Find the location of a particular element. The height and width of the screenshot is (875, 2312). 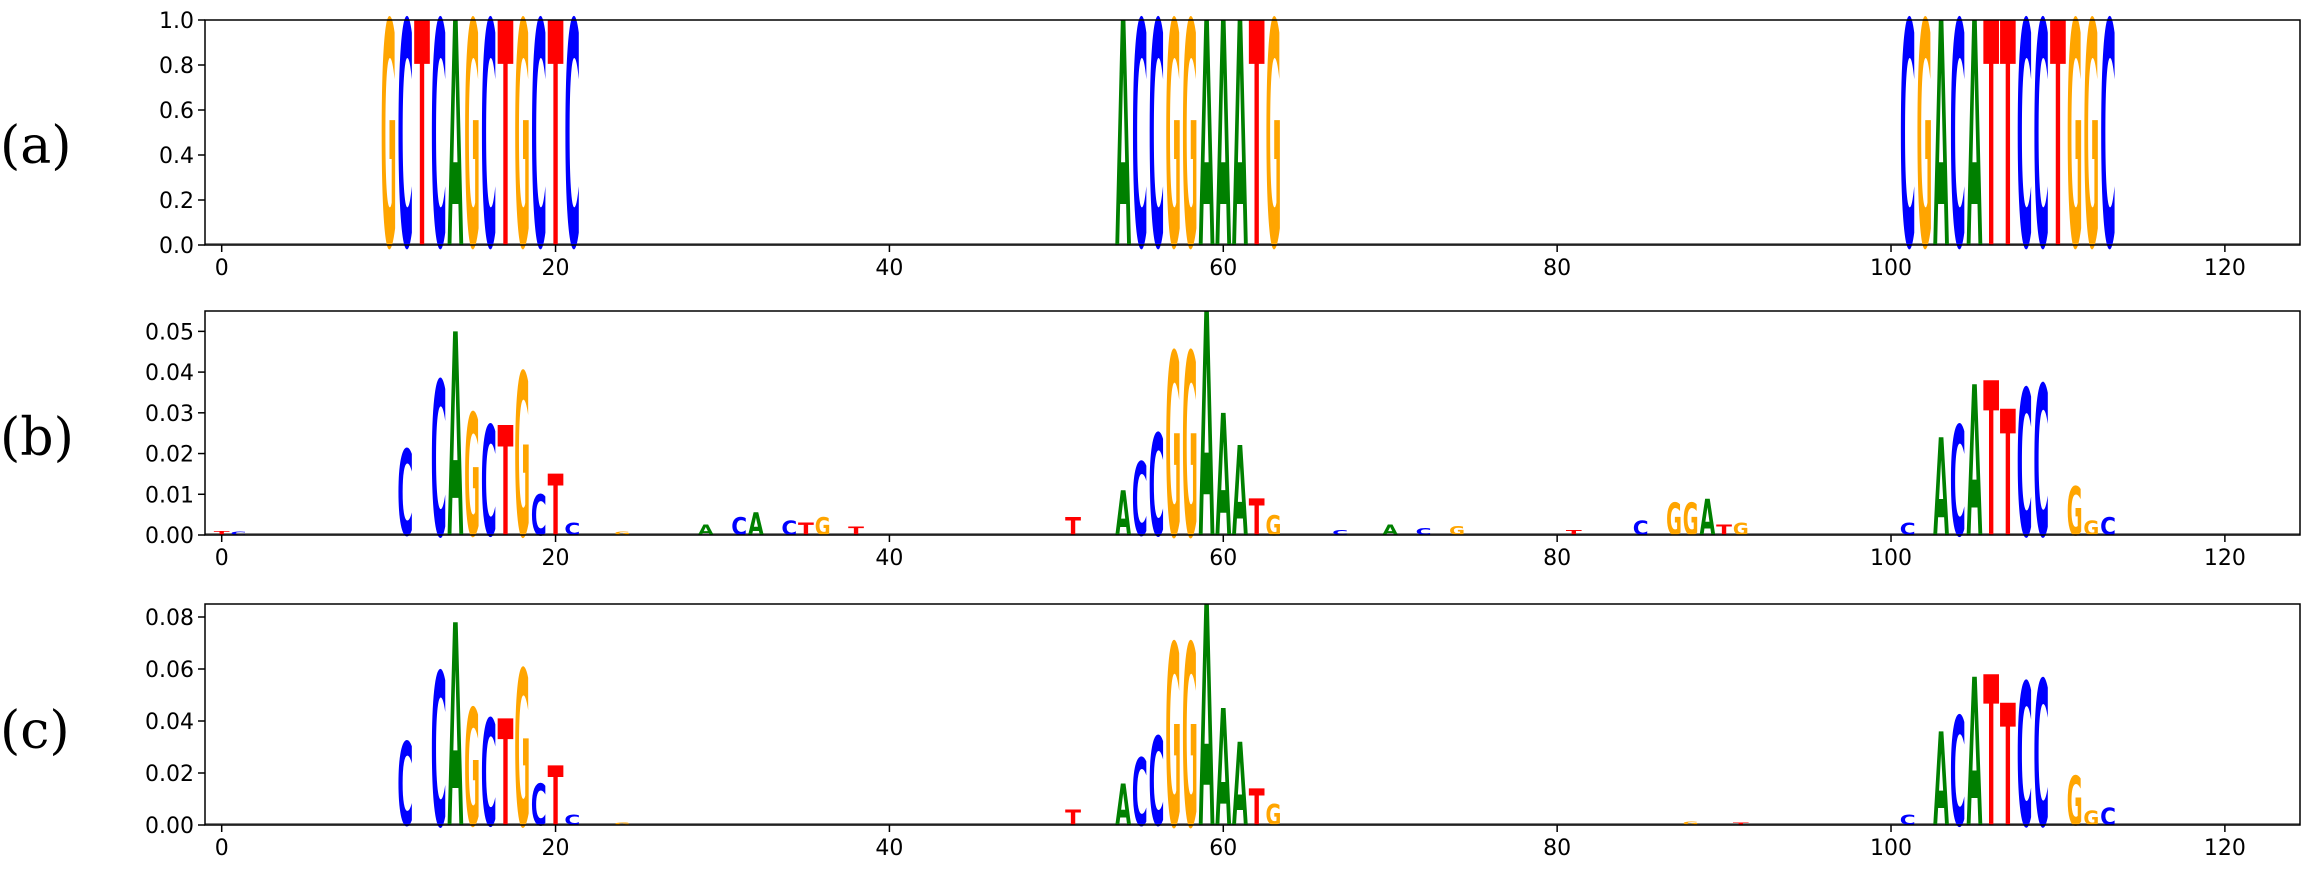

y-tick-label: 0.4 is located at coordinates (176, 156).